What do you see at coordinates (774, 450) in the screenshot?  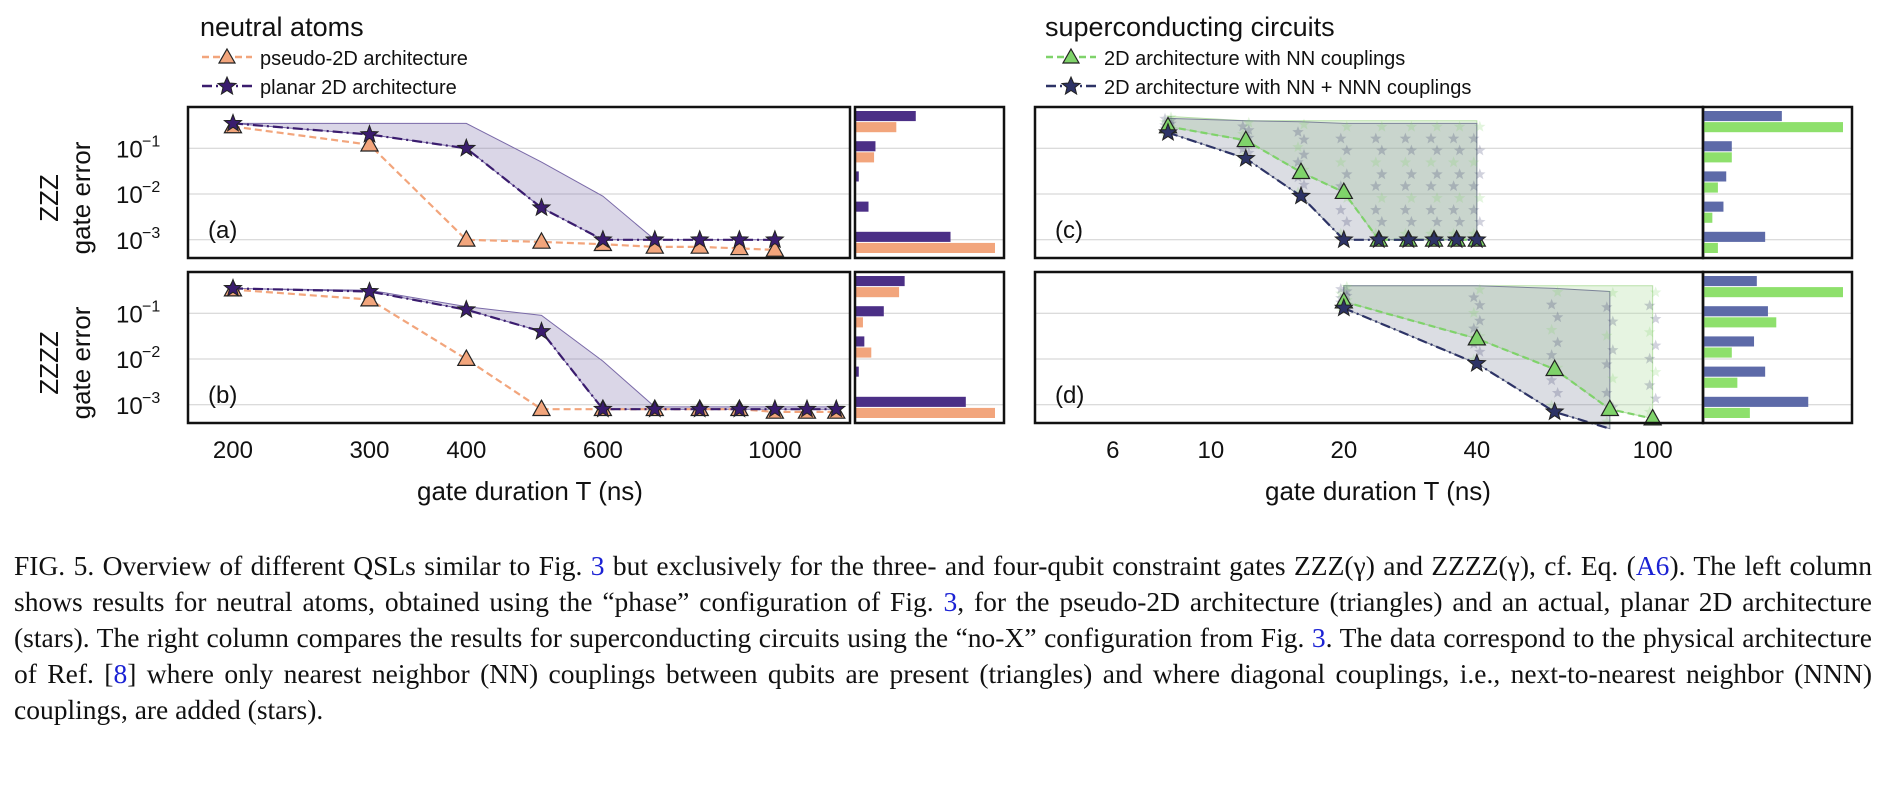 I see `x-tick-label: 1000` at bounding box center [774, 450].